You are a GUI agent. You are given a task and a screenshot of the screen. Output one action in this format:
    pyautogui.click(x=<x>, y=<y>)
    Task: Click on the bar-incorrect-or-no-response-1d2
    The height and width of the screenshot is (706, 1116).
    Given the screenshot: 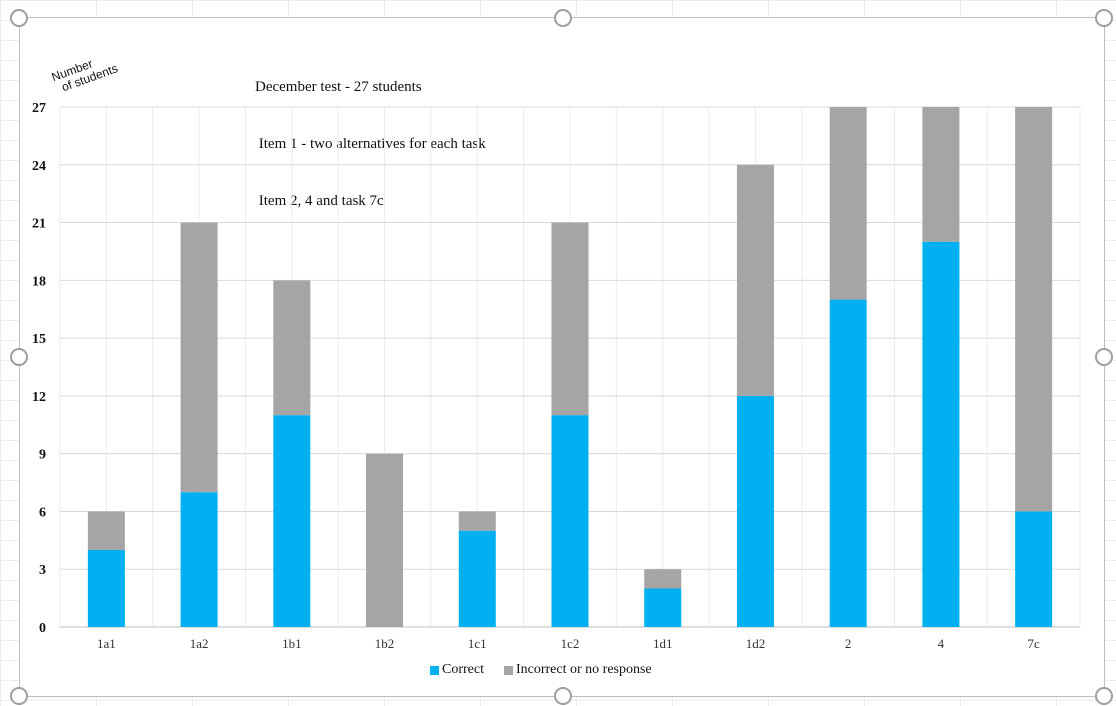 What is the action you would take?
    pyautogui.click(x=755, y=280)
    